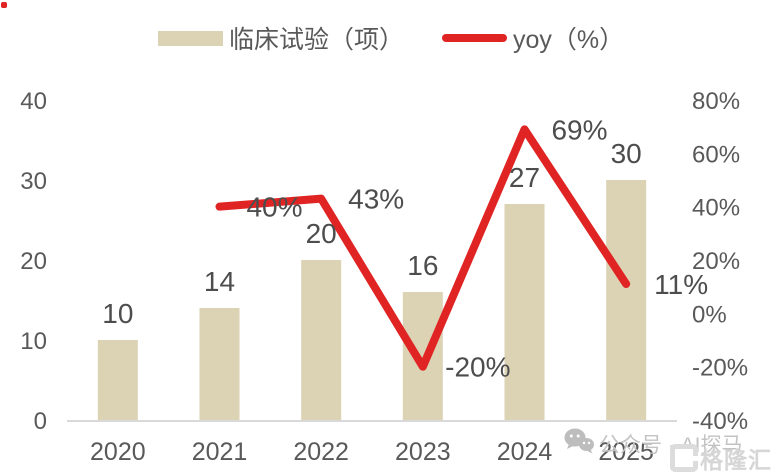  I want to click on right-axis-tick-0%: 0%, so click(709, 314).